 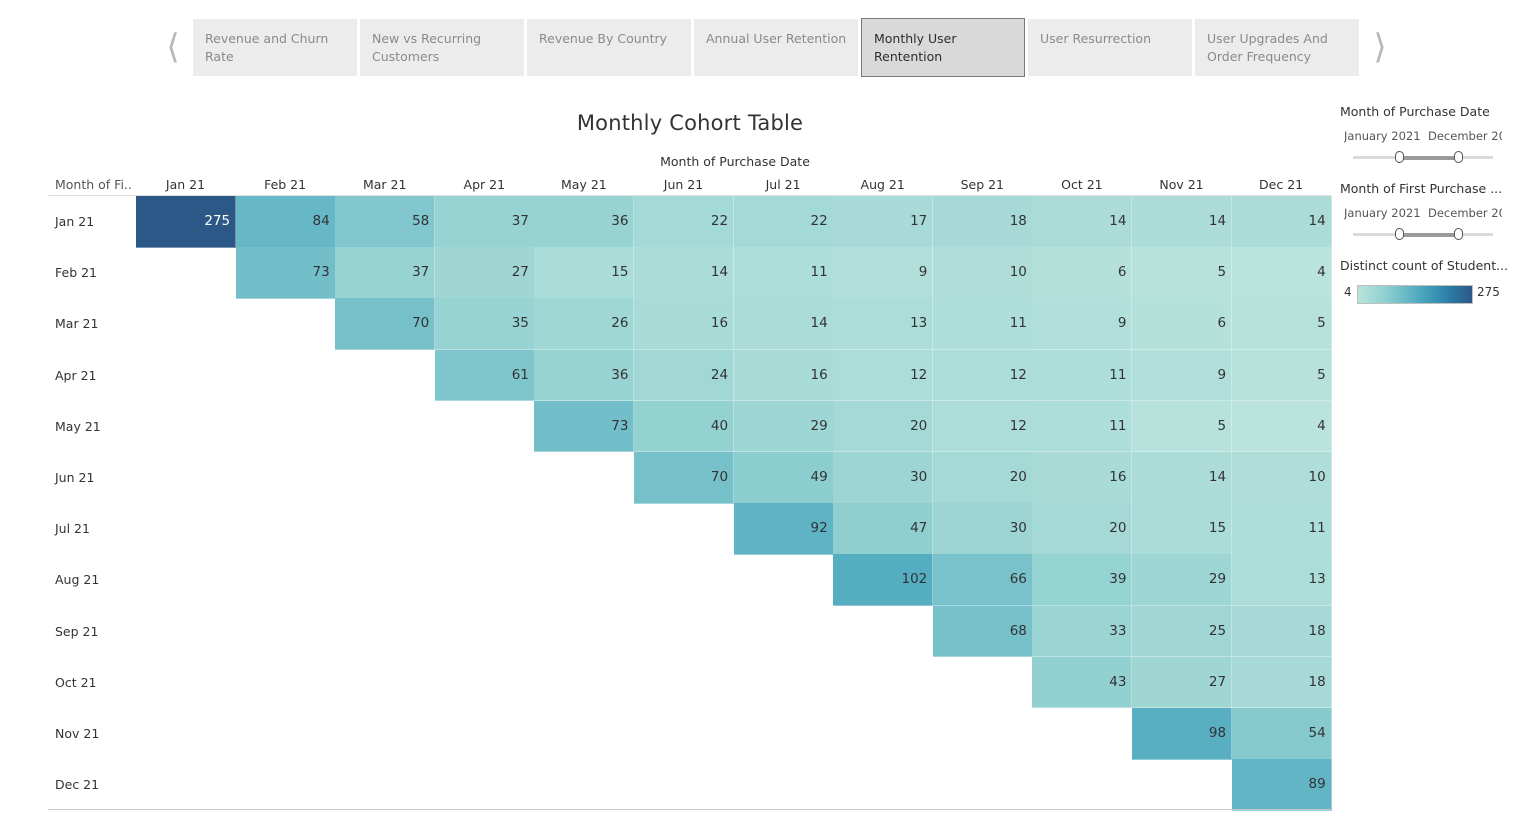 What do you see at coordinates (75, 221) in the screenshot?
I see `row-label: Jan 21` at bounding box center [75, 221].